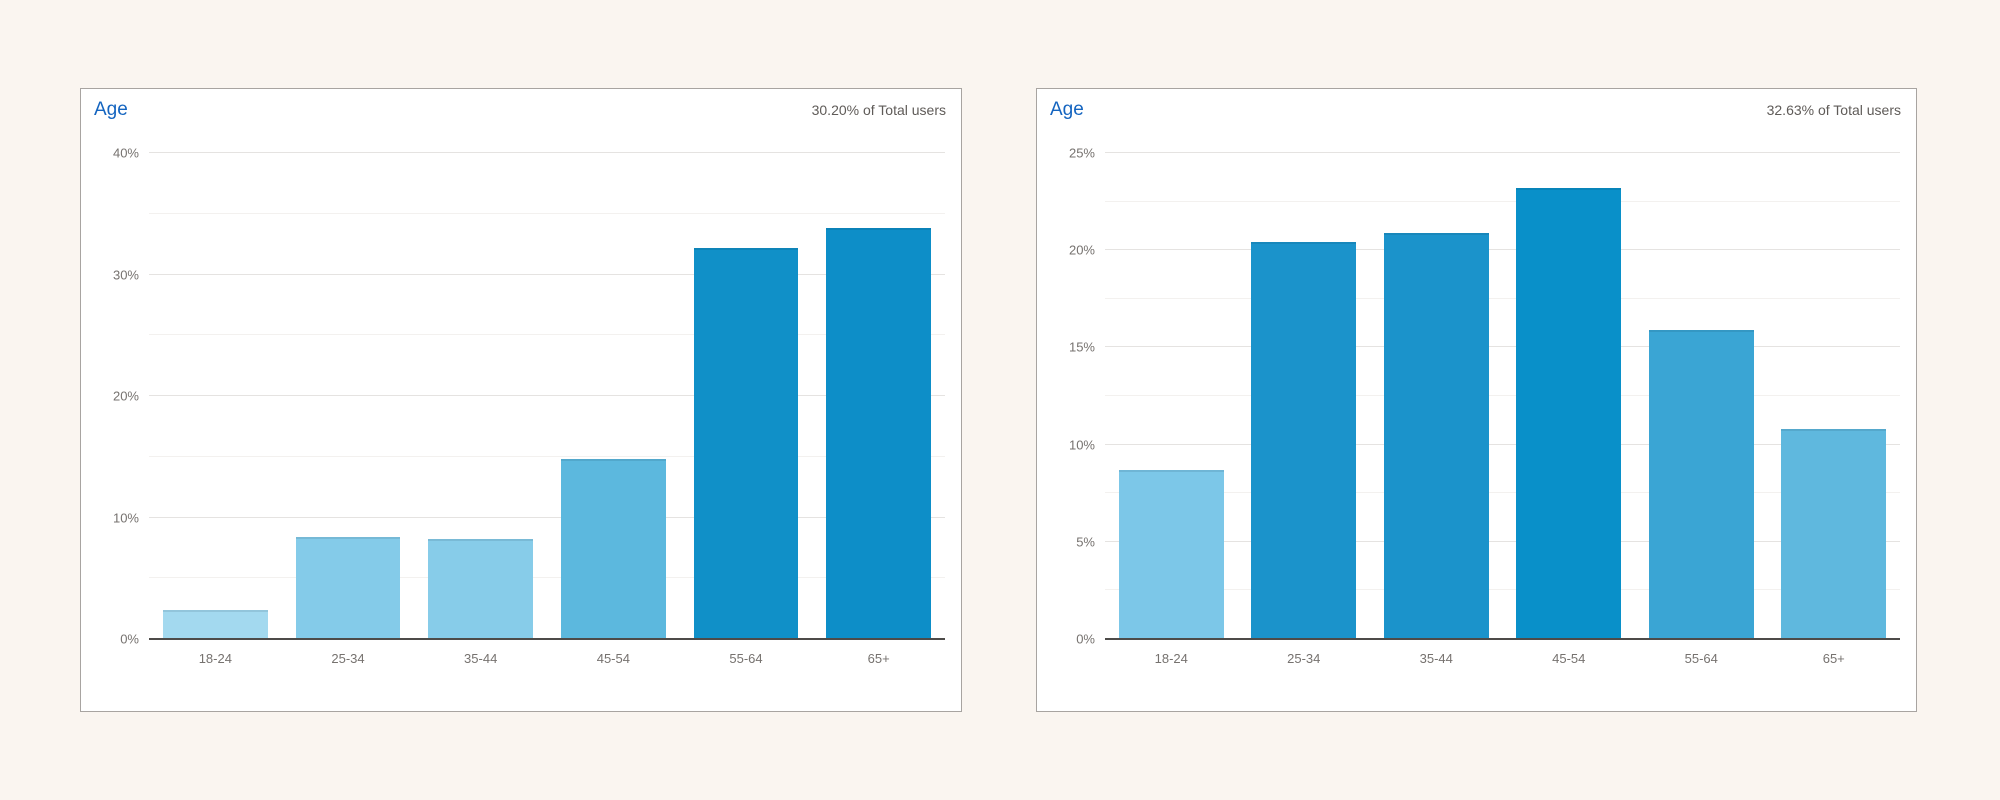 The image size is (2000, 800). Describe the element at coordinates (1081, 153) in the screenshot. I see `y-axis-tick-label: 25%` at that location.